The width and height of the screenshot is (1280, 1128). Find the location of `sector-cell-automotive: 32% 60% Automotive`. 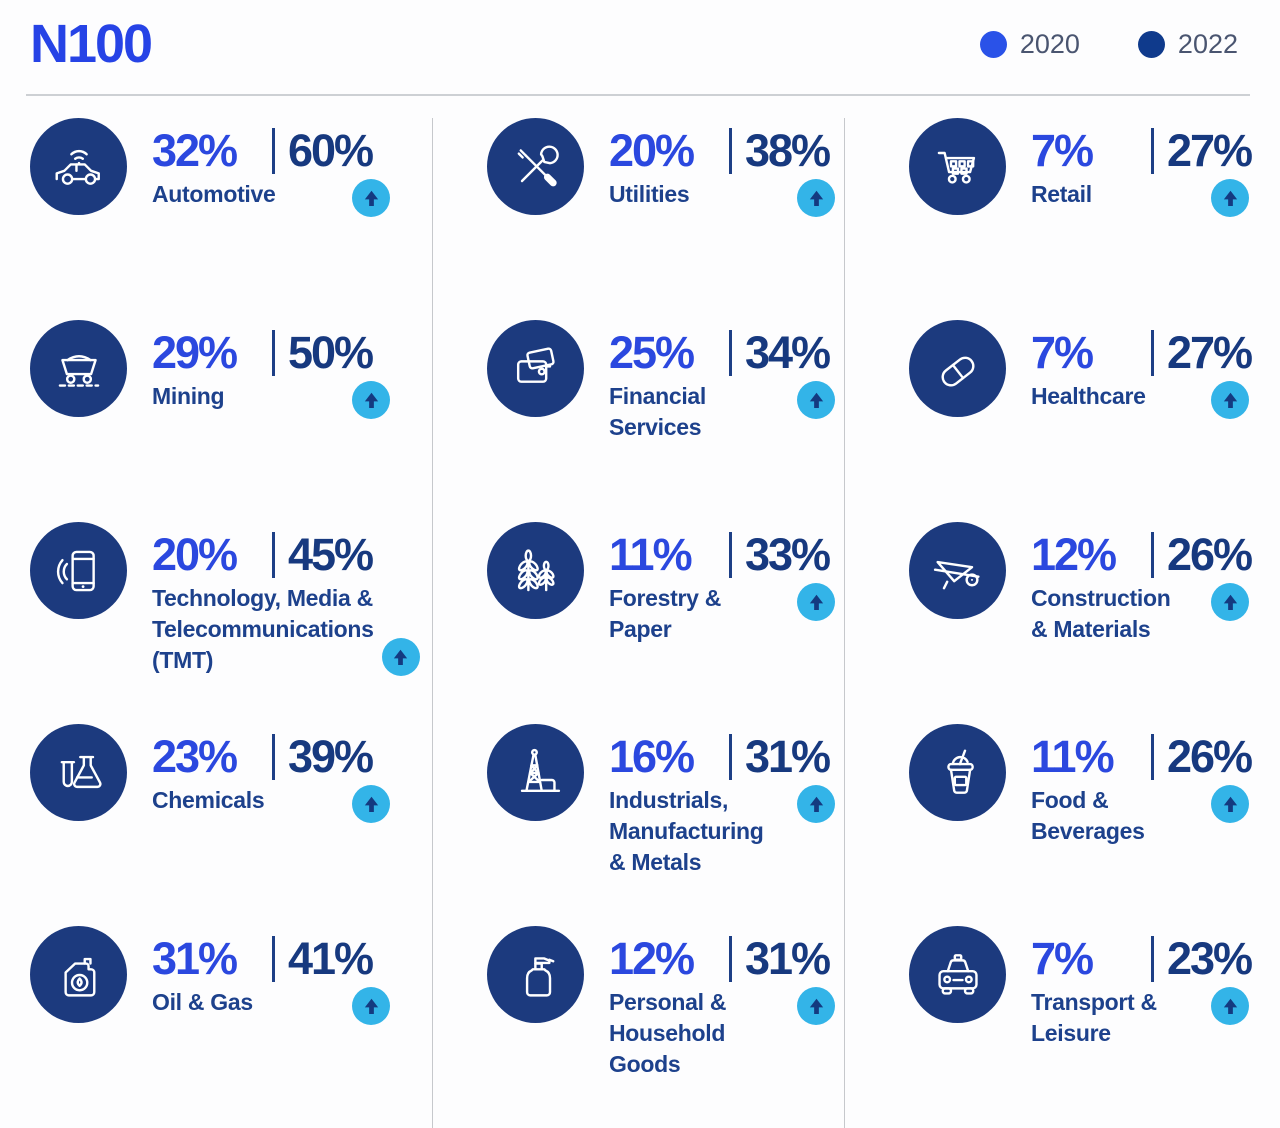

sector-cell-automotive: 32% 60% Automotive is located at coordinates (231, 219).